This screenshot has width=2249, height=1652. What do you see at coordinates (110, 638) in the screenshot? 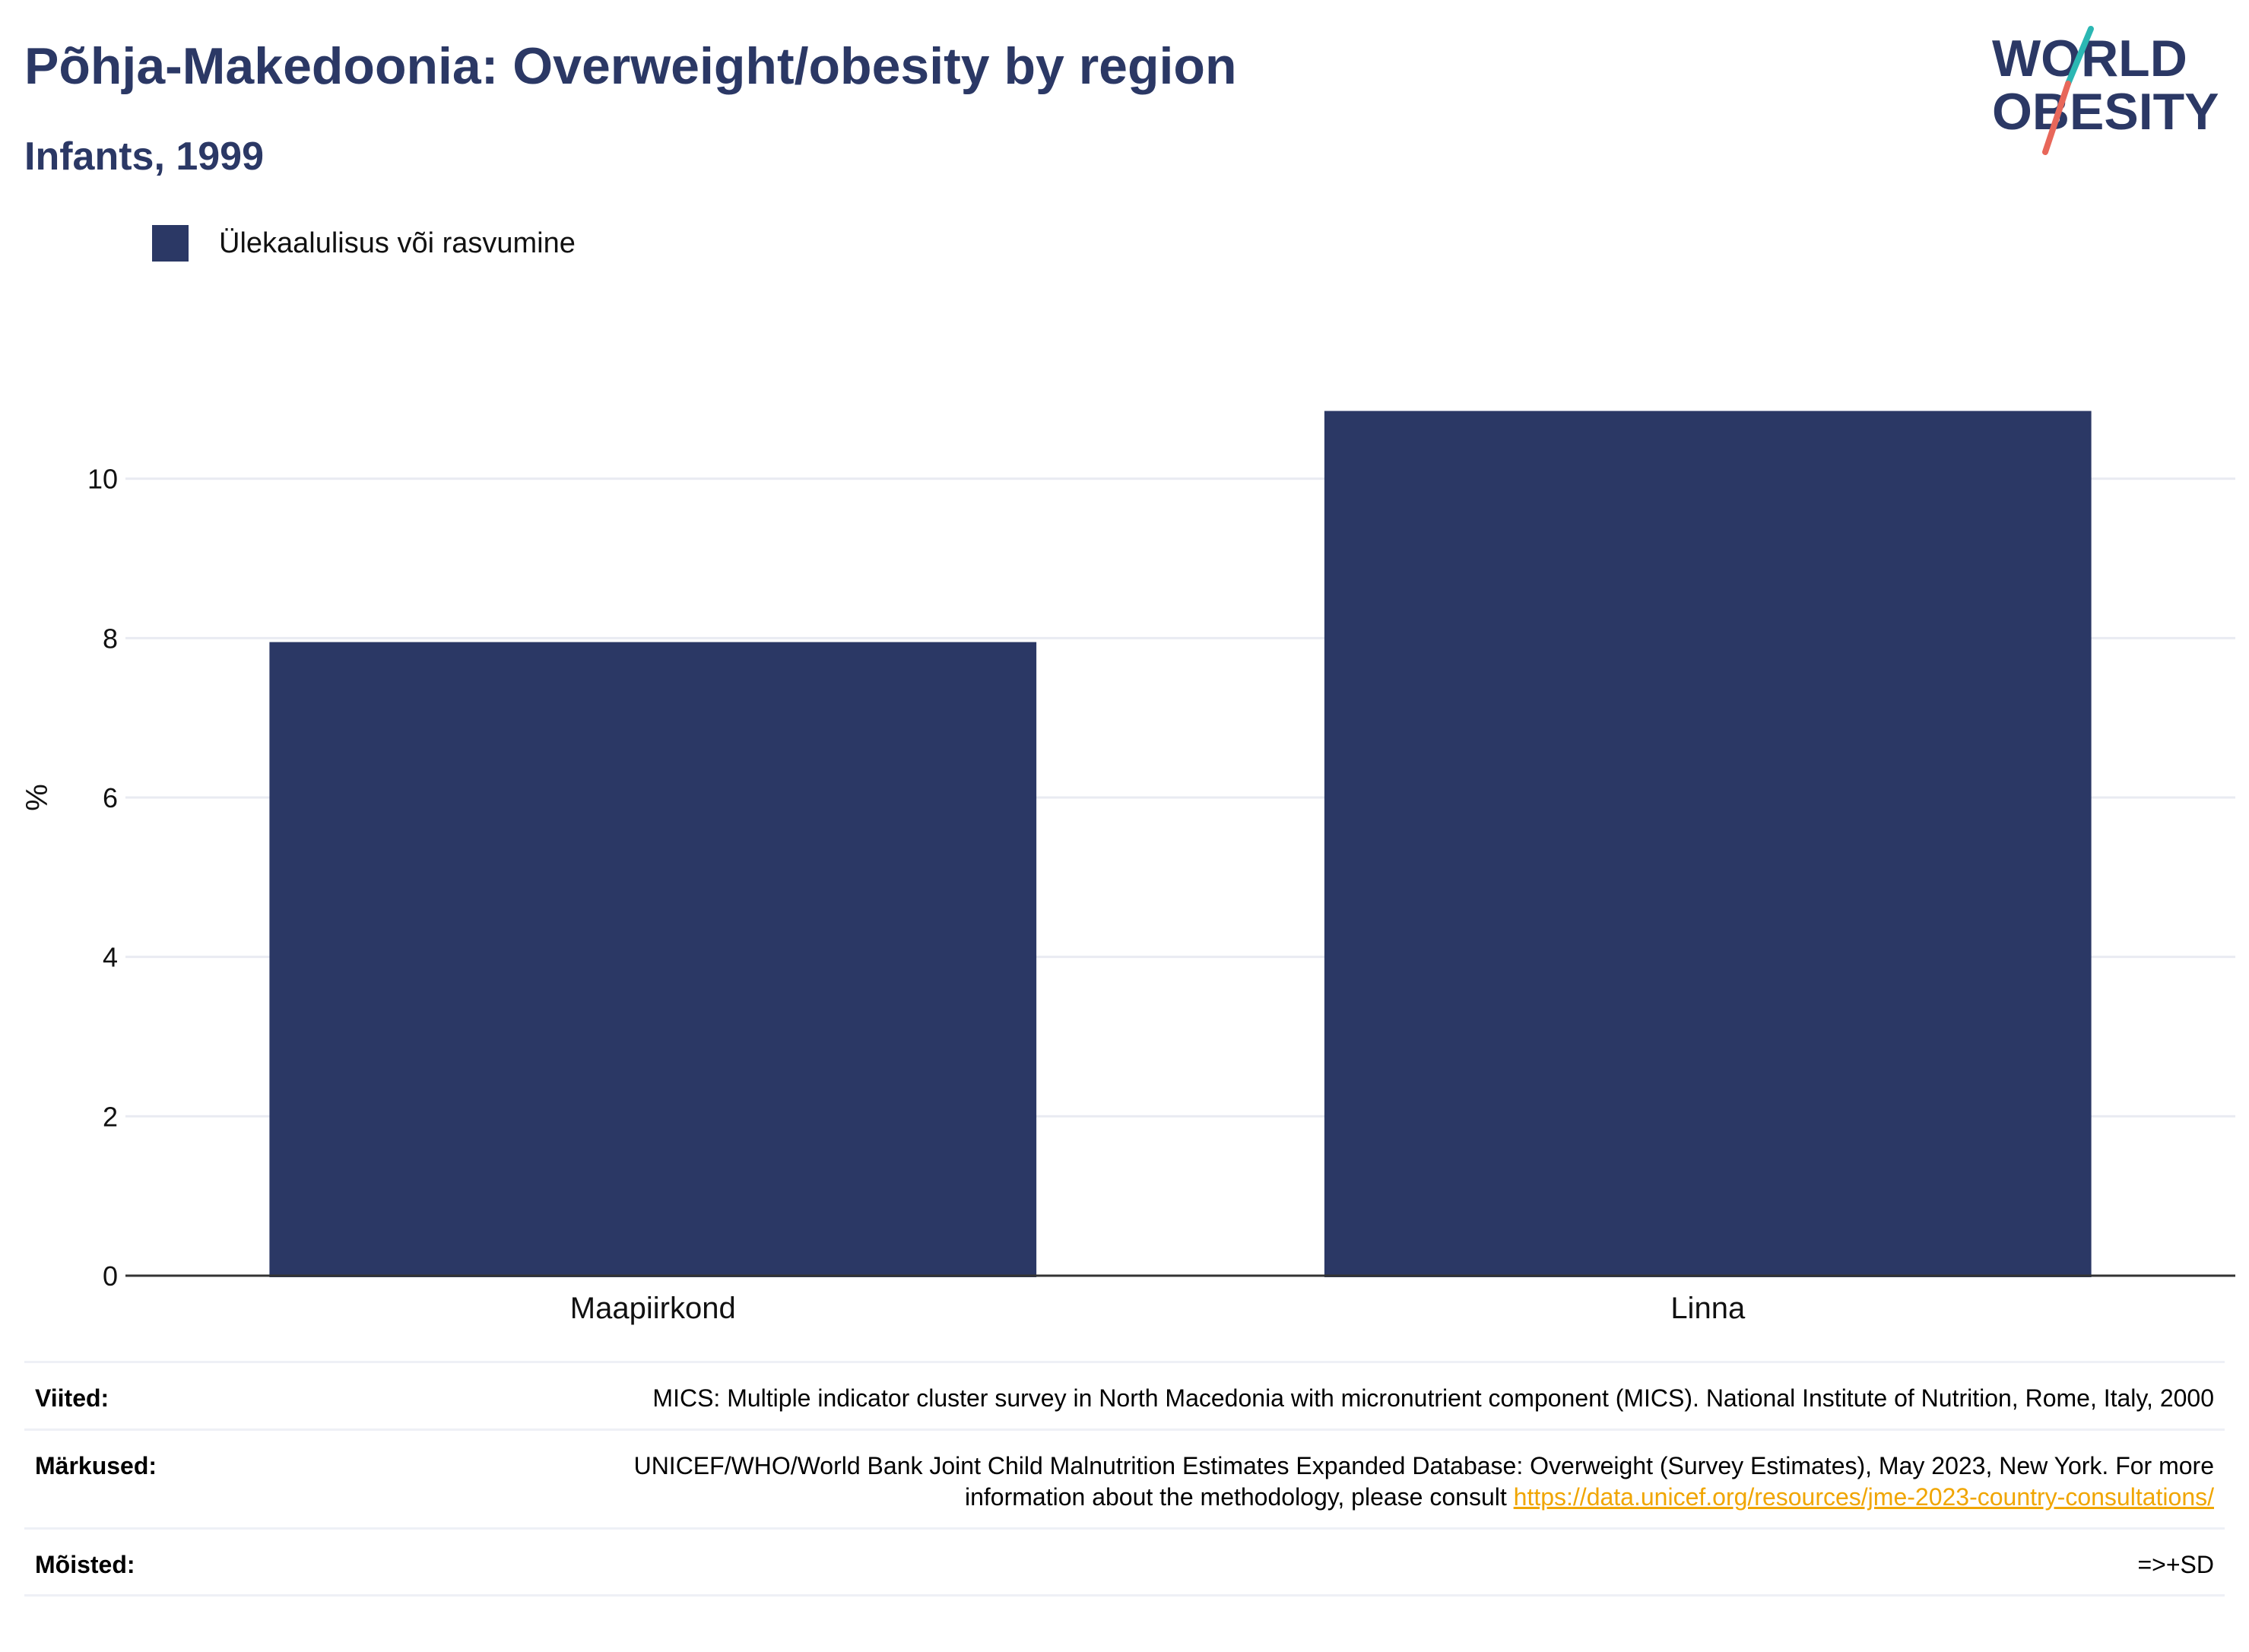
I see `y-tick-label: 8` at bounding box center [110, 638].